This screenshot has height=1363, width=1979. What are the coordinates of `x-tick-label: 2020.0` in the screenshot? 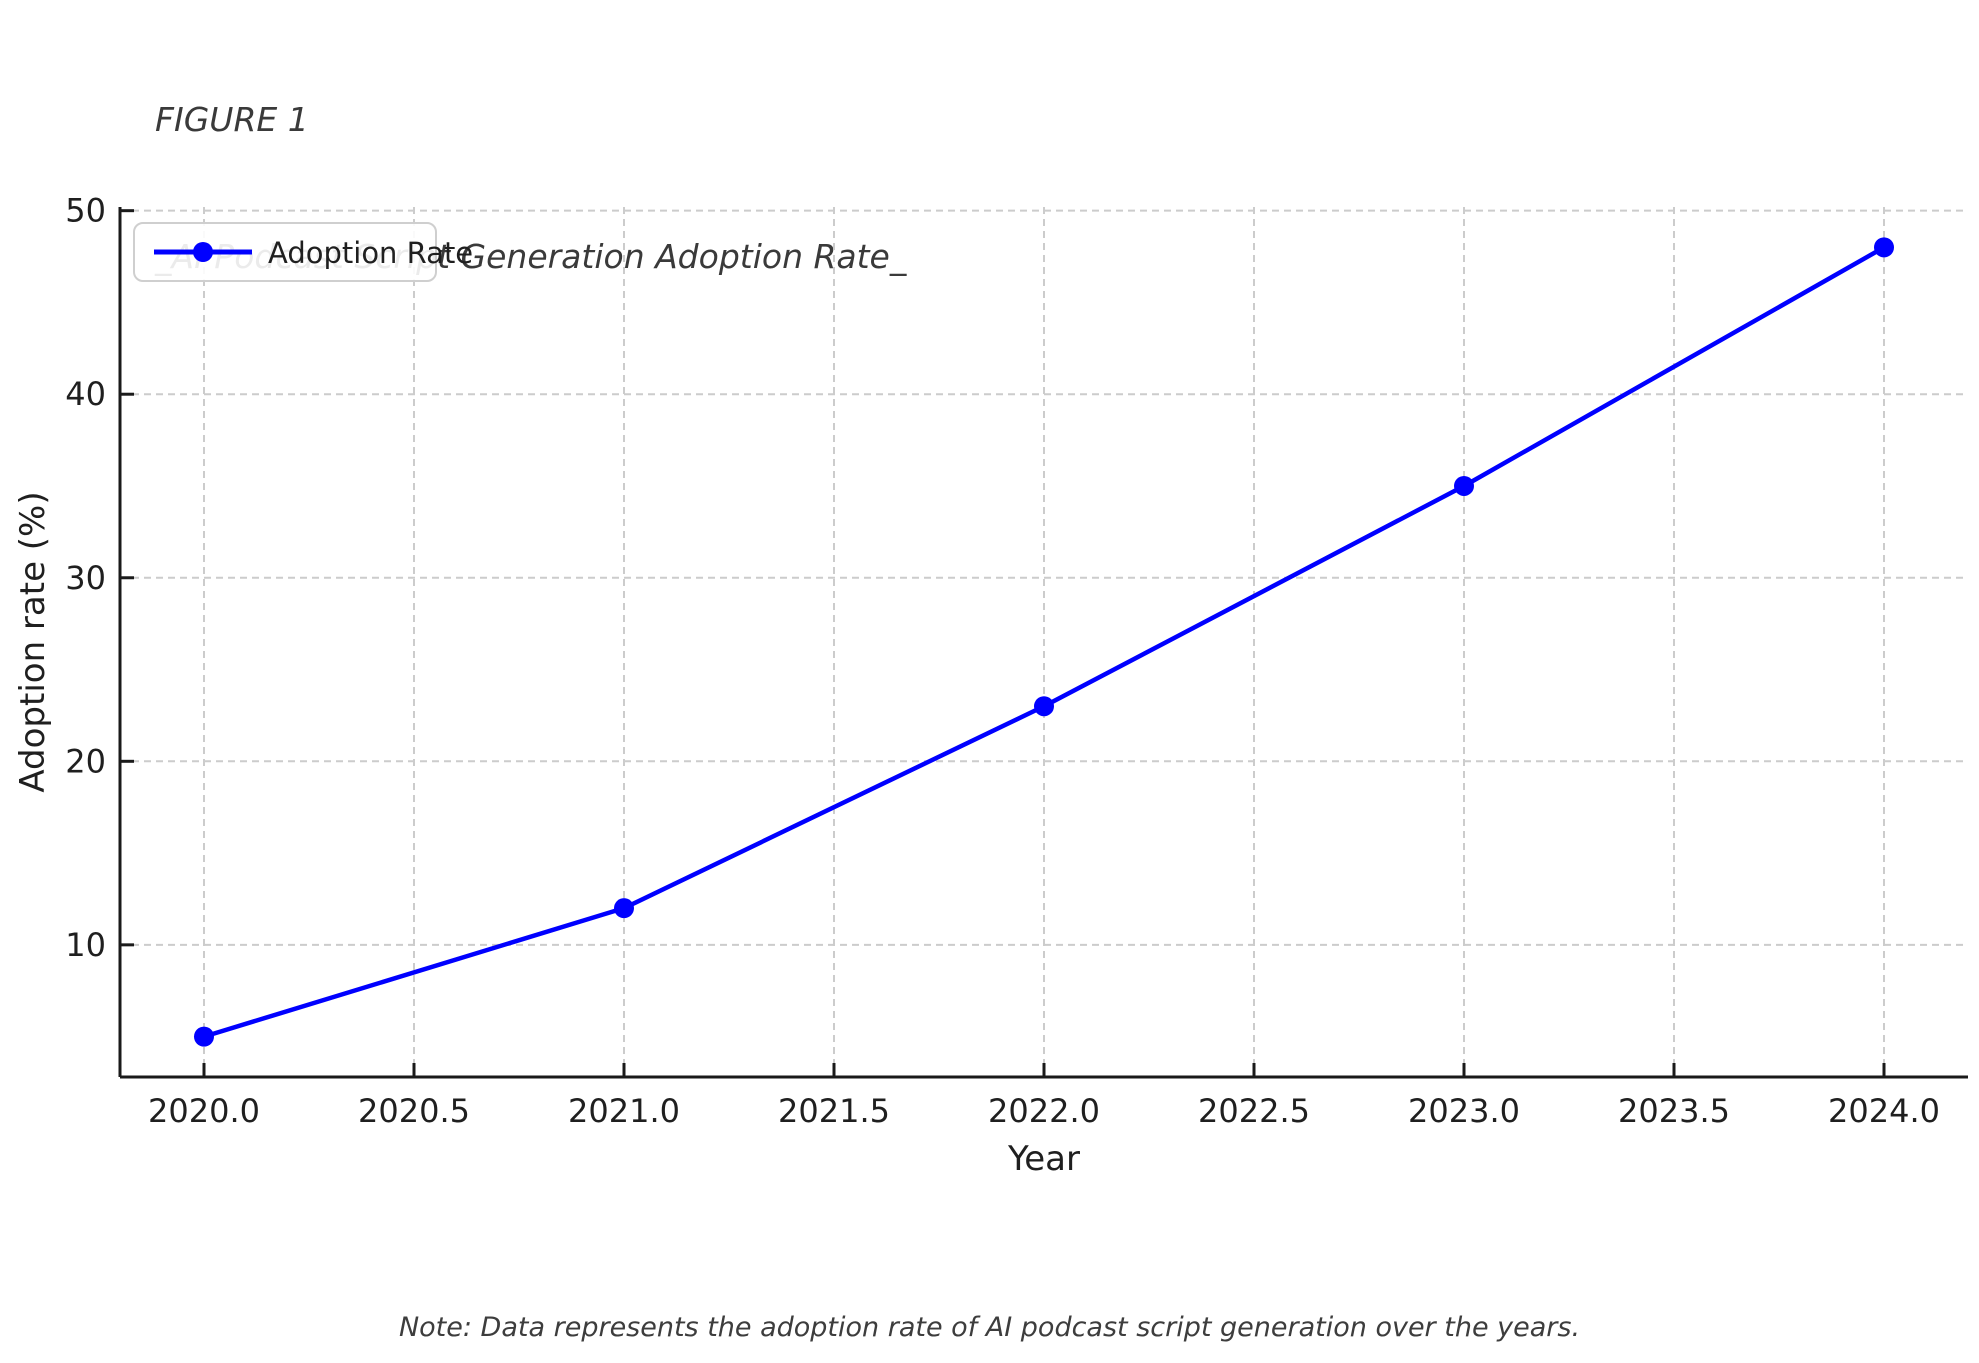 It's located at (204, 1111).